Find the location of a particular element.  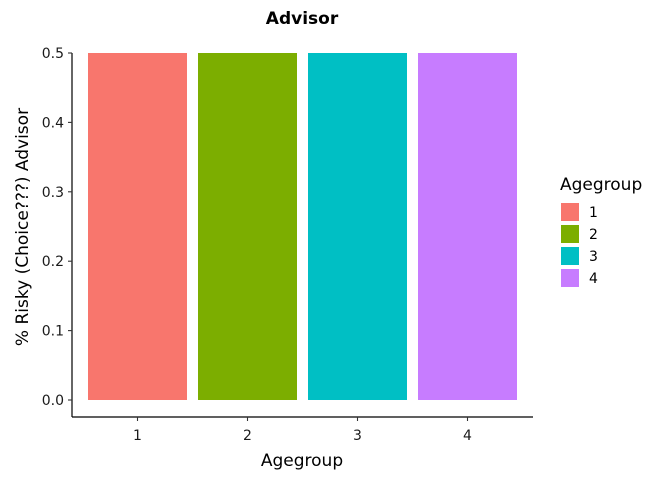

y-ticks-group: 0.0 0.1 0.2 0.3 0.4 0.5 is located at coordinates (57, 227).